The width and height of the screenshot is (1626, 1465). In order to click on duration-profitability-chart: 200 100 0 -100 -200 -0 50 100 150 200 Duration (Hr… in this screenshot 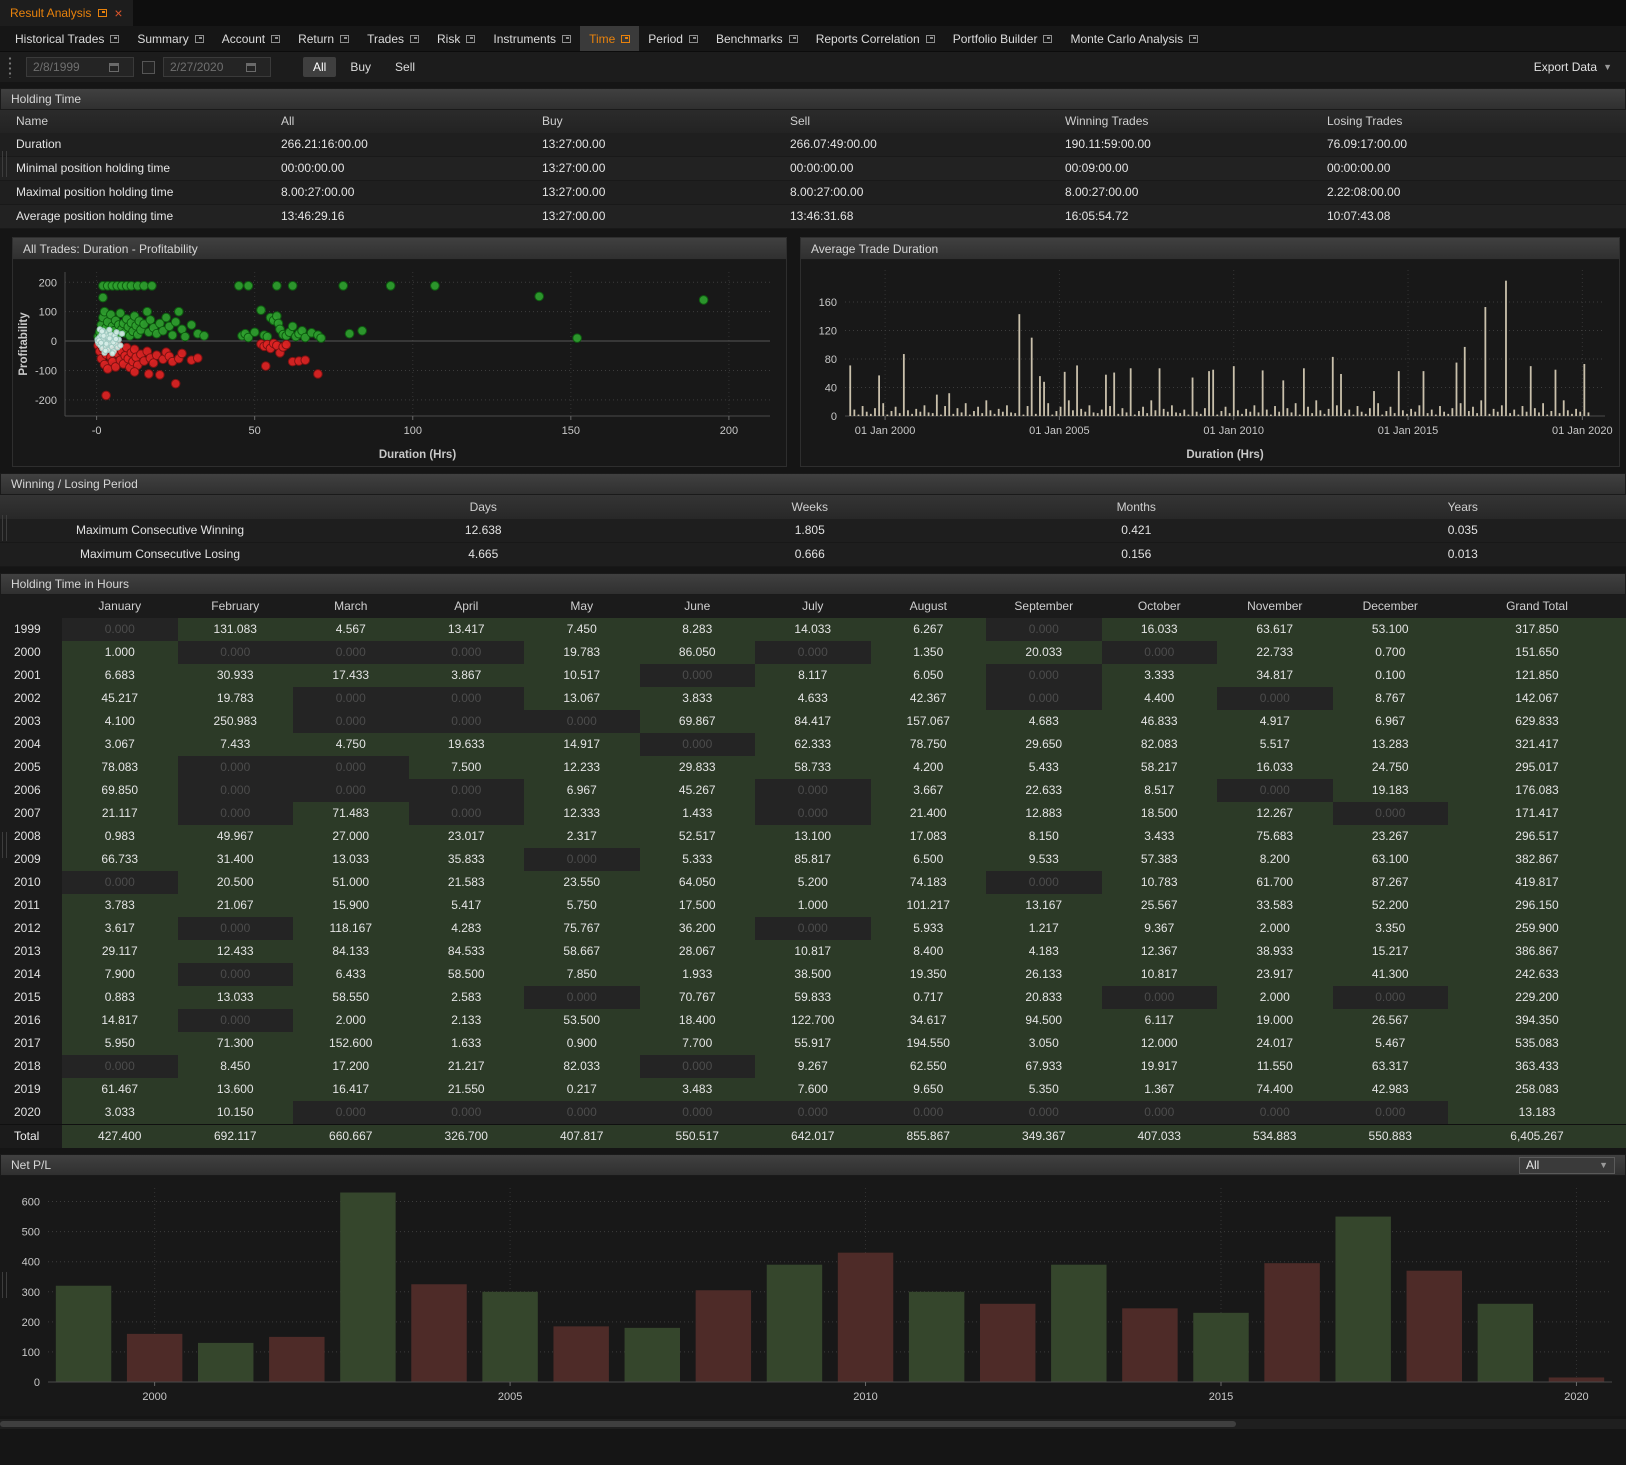, I will do `click(399, 363)`.